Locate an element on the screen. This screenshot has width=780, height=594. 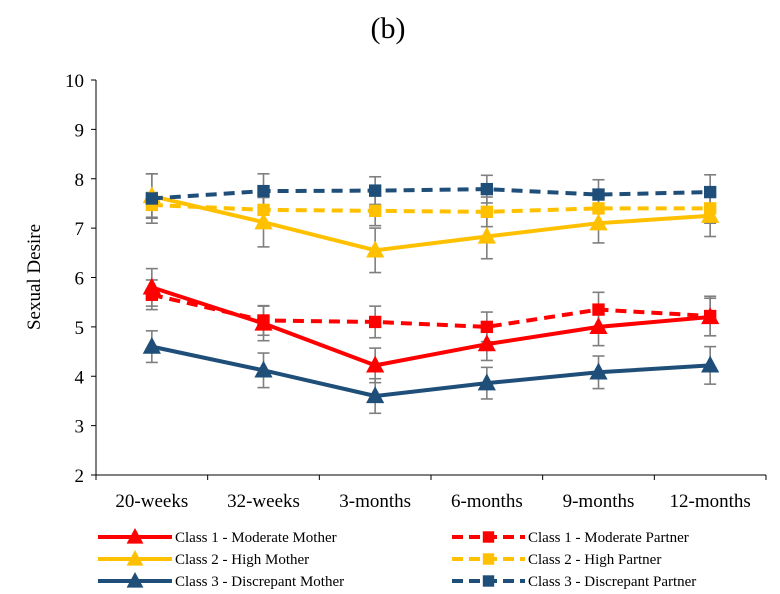
x-tick-label: 20-weeks is located at coordinates (151, 501).